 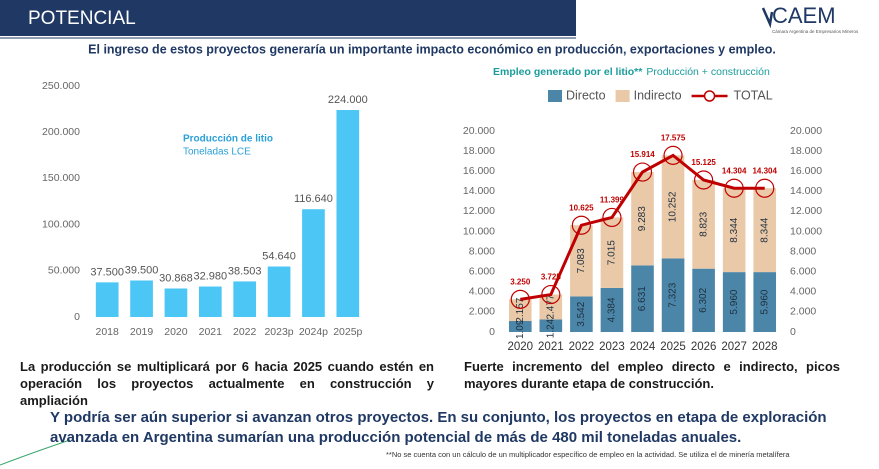 I want to click on value-label: 2.477, so click(x=550, y=306).